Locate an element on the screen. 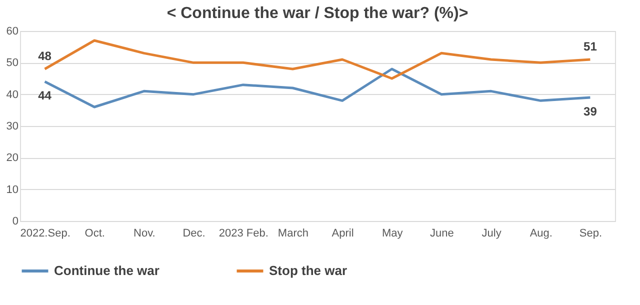  y-tick-label: 30 is located at coordinates (12, 126).